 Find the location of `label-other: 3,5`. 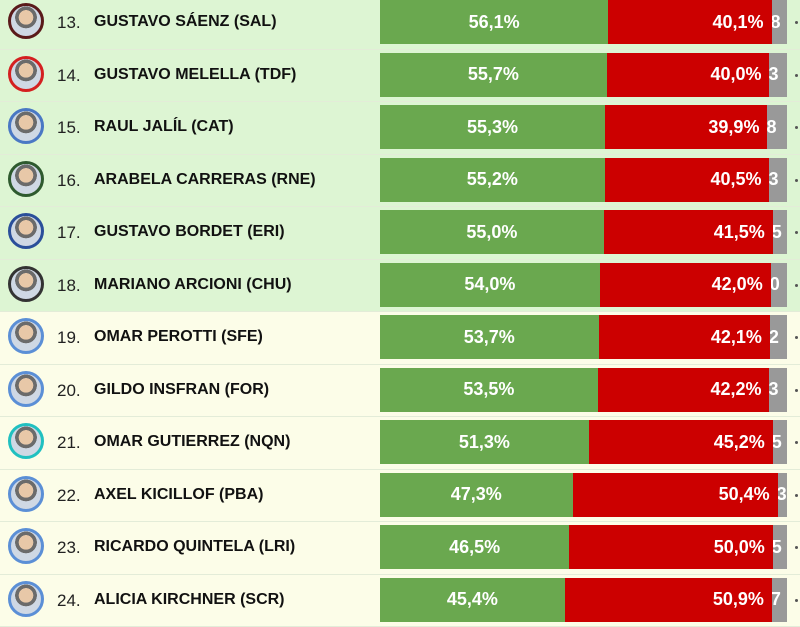

label-other: 3,5 is located at coordinates (777, 442).